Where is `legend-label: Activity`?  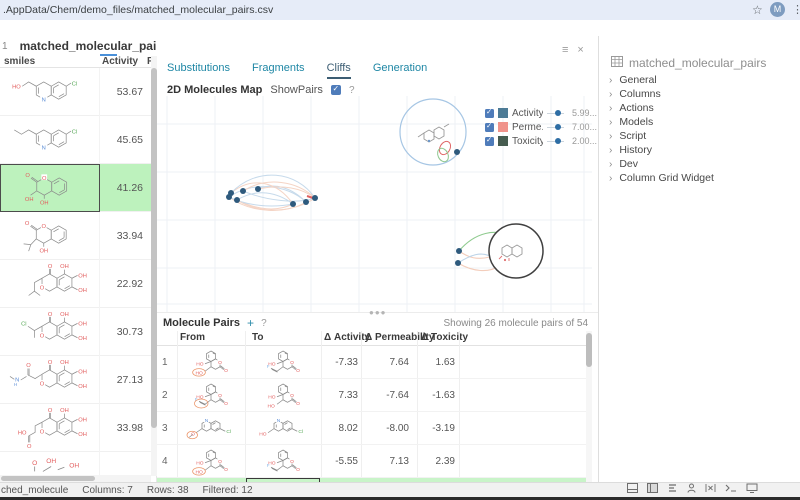 legend-label: Activity is located at coordinates (528, 113).